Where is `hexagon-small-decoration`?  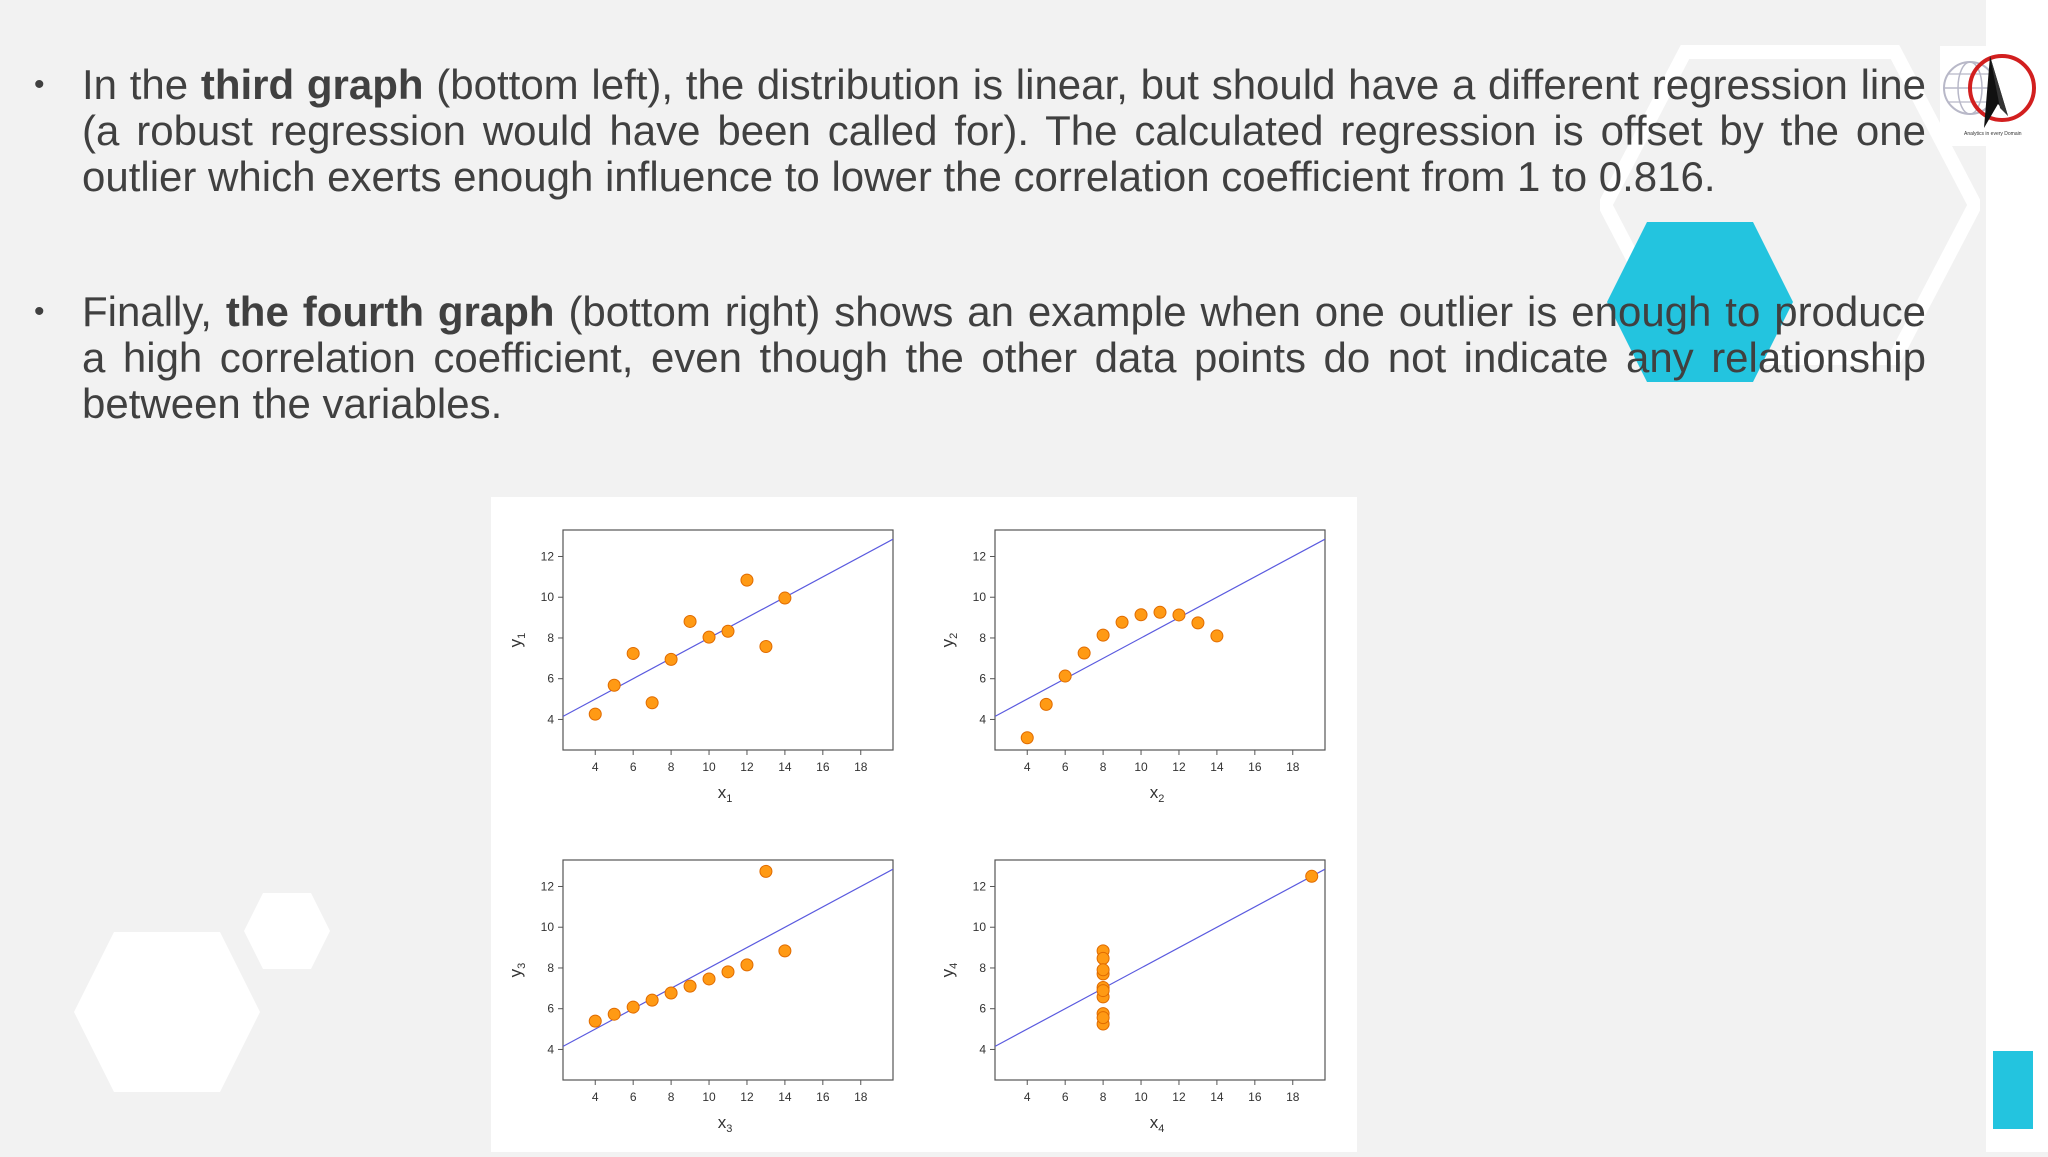 hexagon-small-decoration is located at coordinates (287, 931).